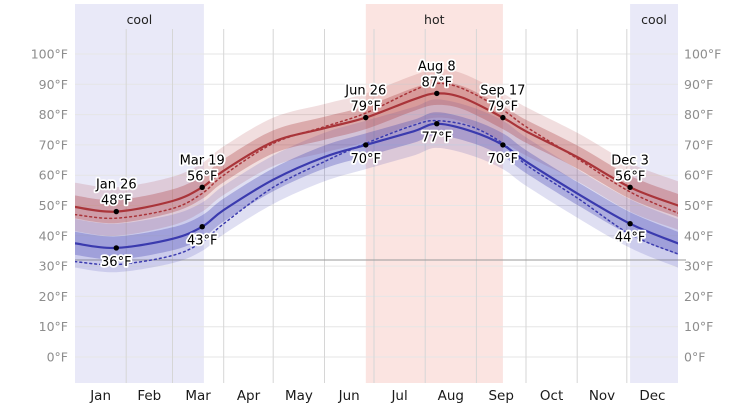 This screenshot has width=753, height=407. What do you see at coordinates (53, 144) in the screenshot?
I see `y-tick-label-left: 70°F` at bounding box center [53, 144].